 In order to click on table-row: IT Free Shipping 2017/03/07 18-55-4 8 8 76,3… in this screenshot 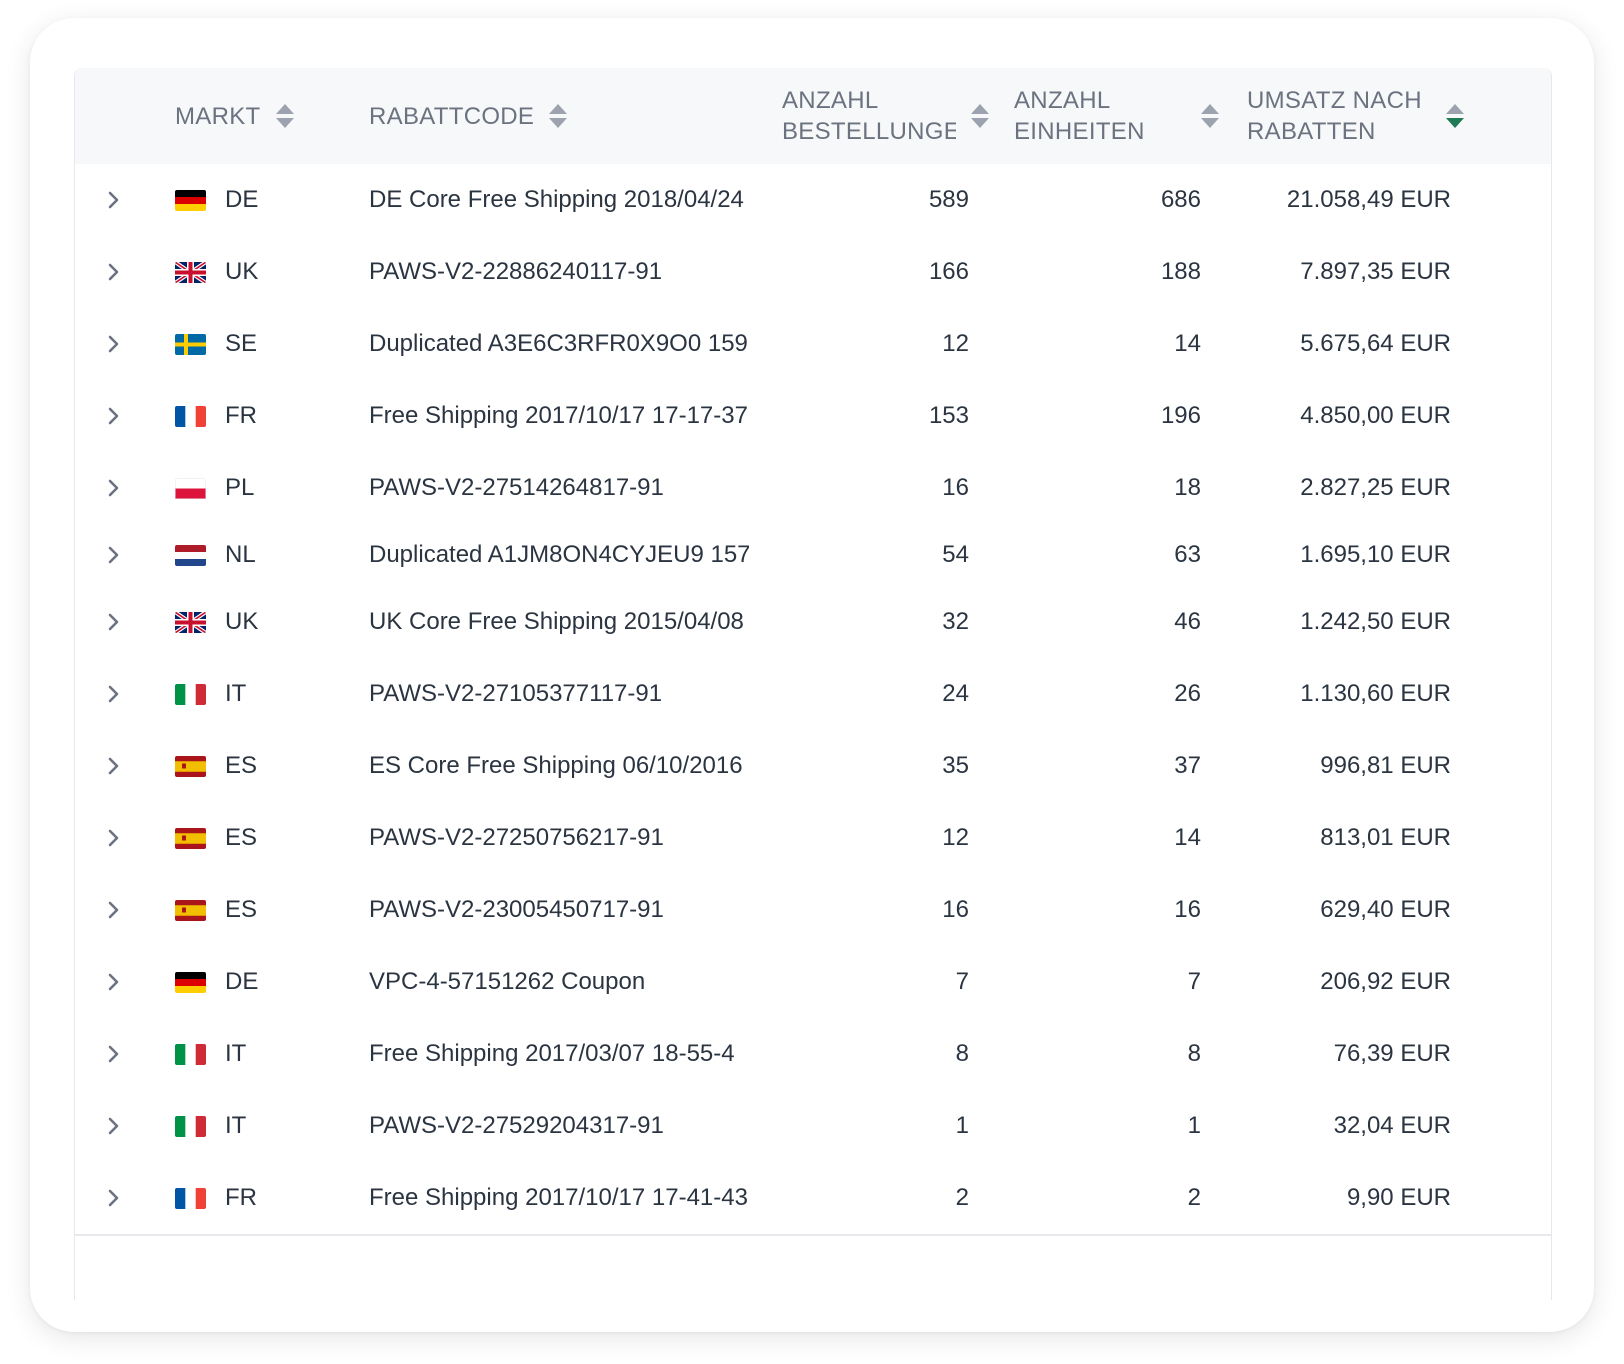, I will do `click(813, 1055)`.